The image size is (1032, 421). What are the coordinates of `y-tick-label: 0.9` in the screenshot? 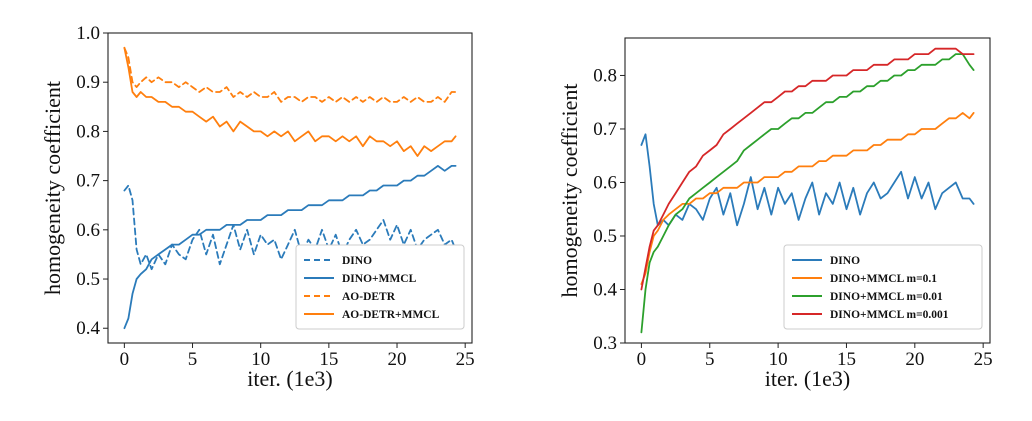 It's located at (88, 82).